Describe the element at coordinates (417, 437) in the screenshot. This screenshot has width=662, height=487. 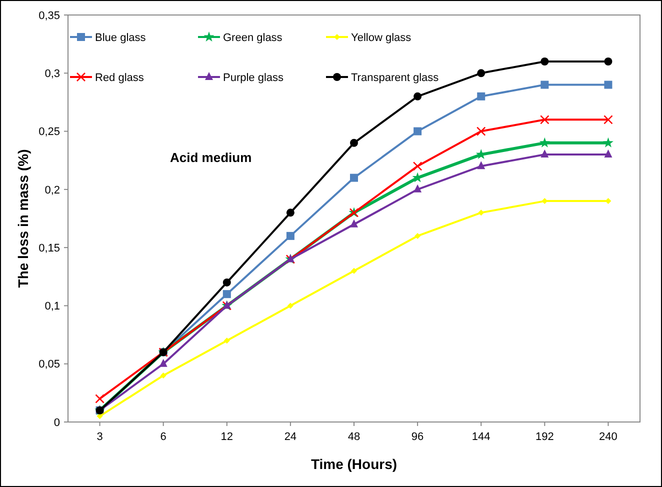
I see `x-tick-label: 96` at that location.